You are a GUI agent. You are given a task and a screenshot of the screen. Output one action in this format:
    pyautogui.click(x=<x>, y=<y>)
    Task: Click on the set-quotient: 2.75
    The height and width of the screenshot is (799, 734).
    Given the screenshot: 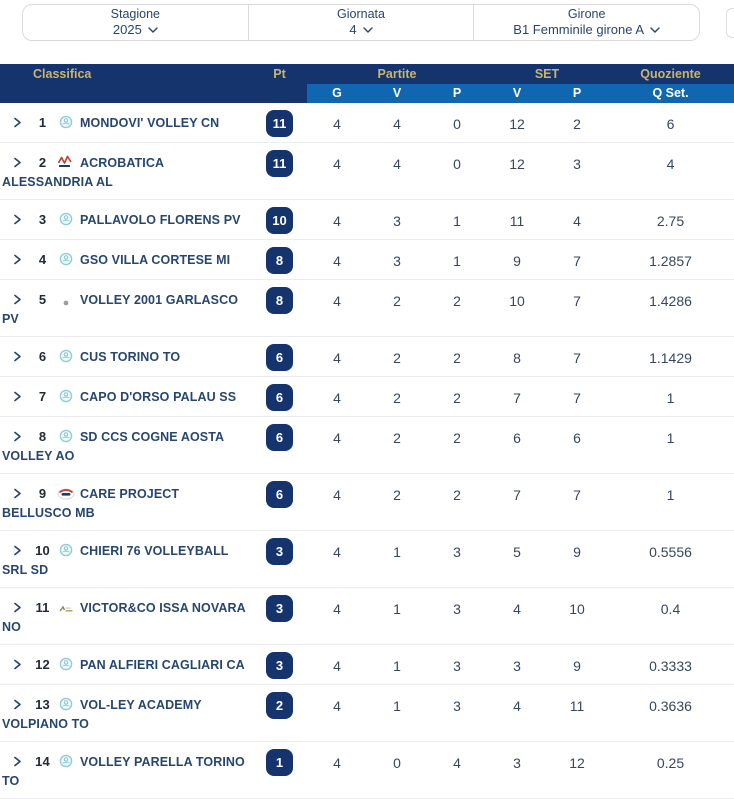 What is the action you would take?
    pyautogui.click(x=670, y=221)
    